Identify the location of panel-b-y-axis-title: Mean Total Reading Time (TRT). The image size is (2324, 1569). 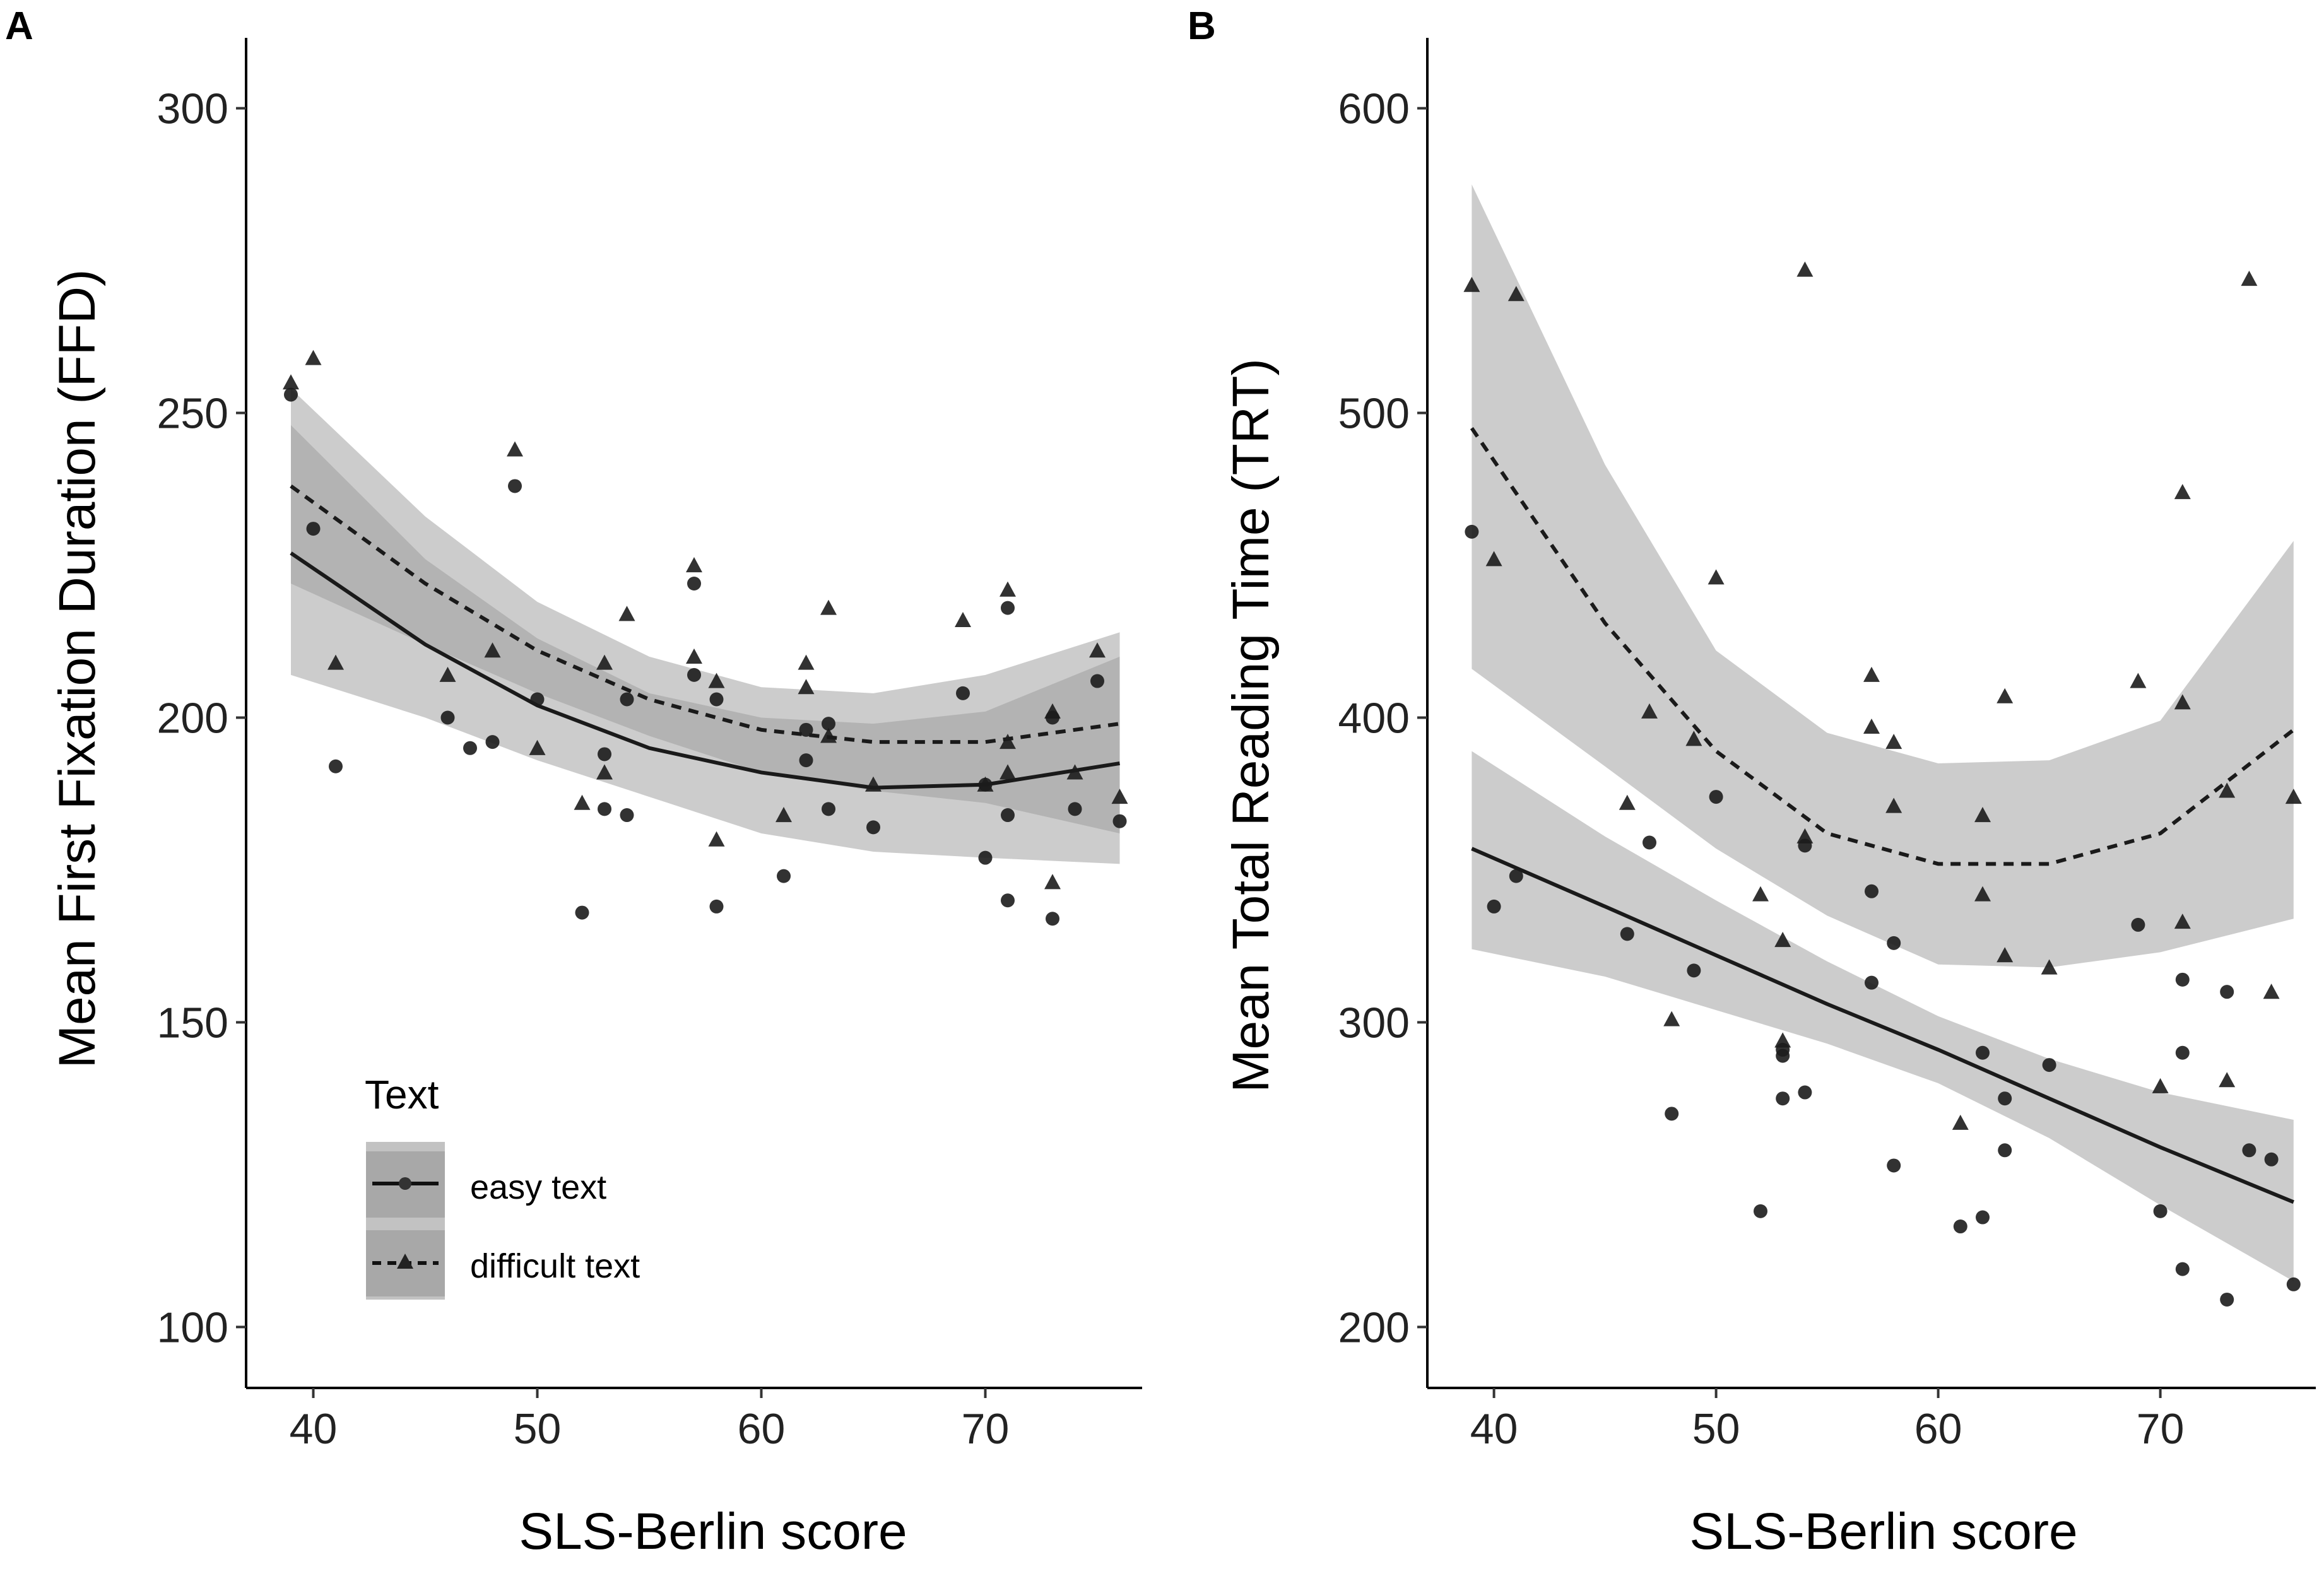
(1251, 725).